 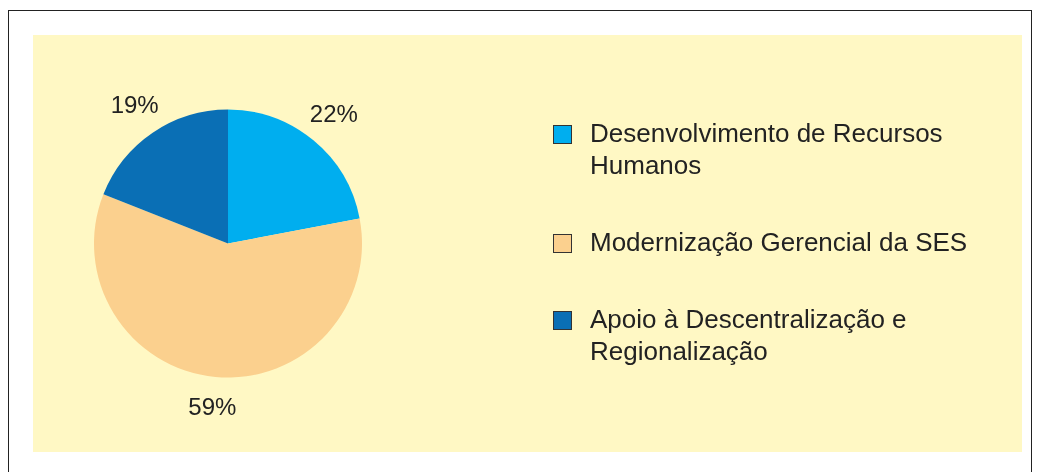 I want to click on legend-label: Desenvolvimento de Recursos Humanos, so click(x=767, y=149).